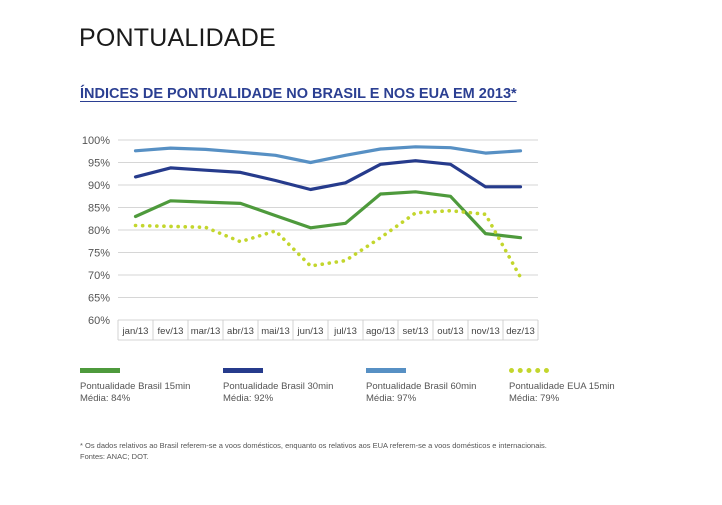  I want to click on x-tick-label: mar/13, so click(206, 331).